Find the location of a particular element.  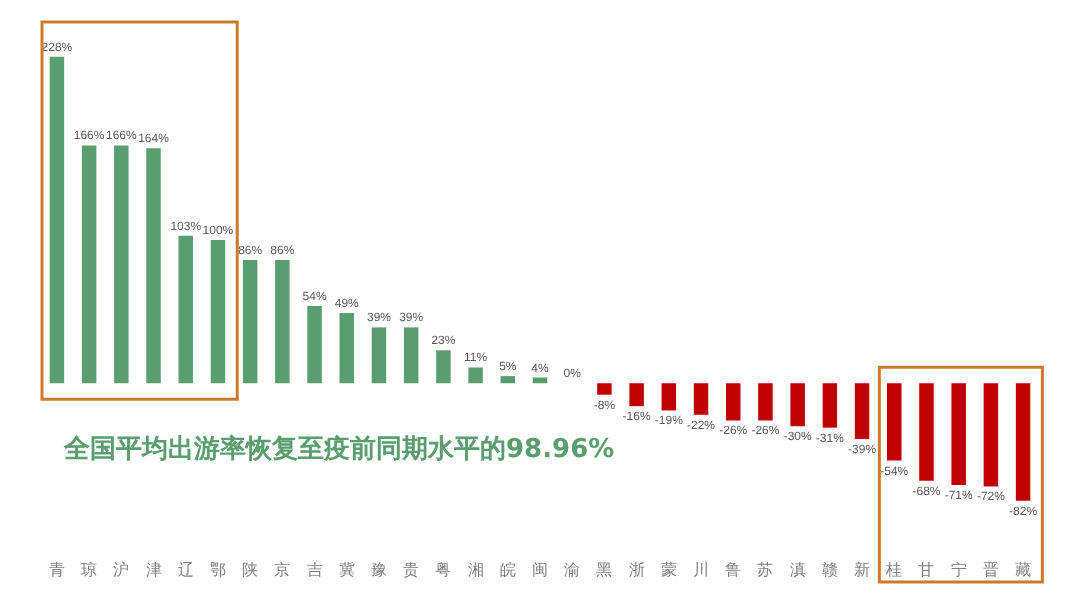

annotation: 全国平均出游率恢复至疫前同期水平的98.96% is located at coordinates (338, 449).